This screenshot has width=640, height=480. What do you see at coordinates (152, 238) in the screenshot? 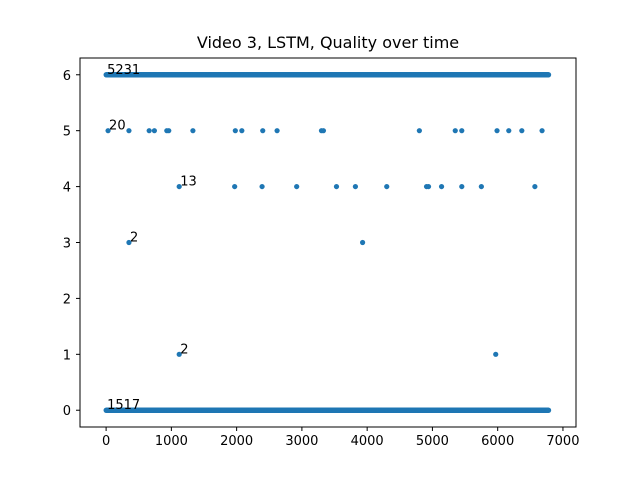
I see `point-annotations: 5231 20 13 2 2 1517` at bounding box center [152, 238].